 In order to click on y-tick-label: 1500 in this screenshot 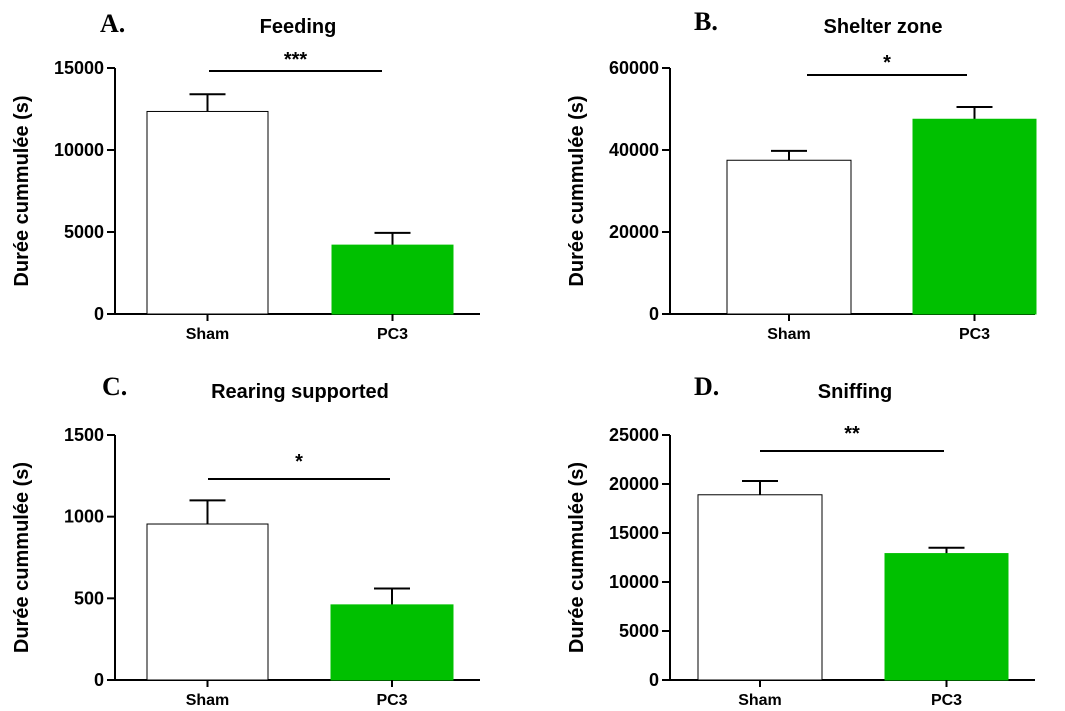, I will do `click(84, 435)`.